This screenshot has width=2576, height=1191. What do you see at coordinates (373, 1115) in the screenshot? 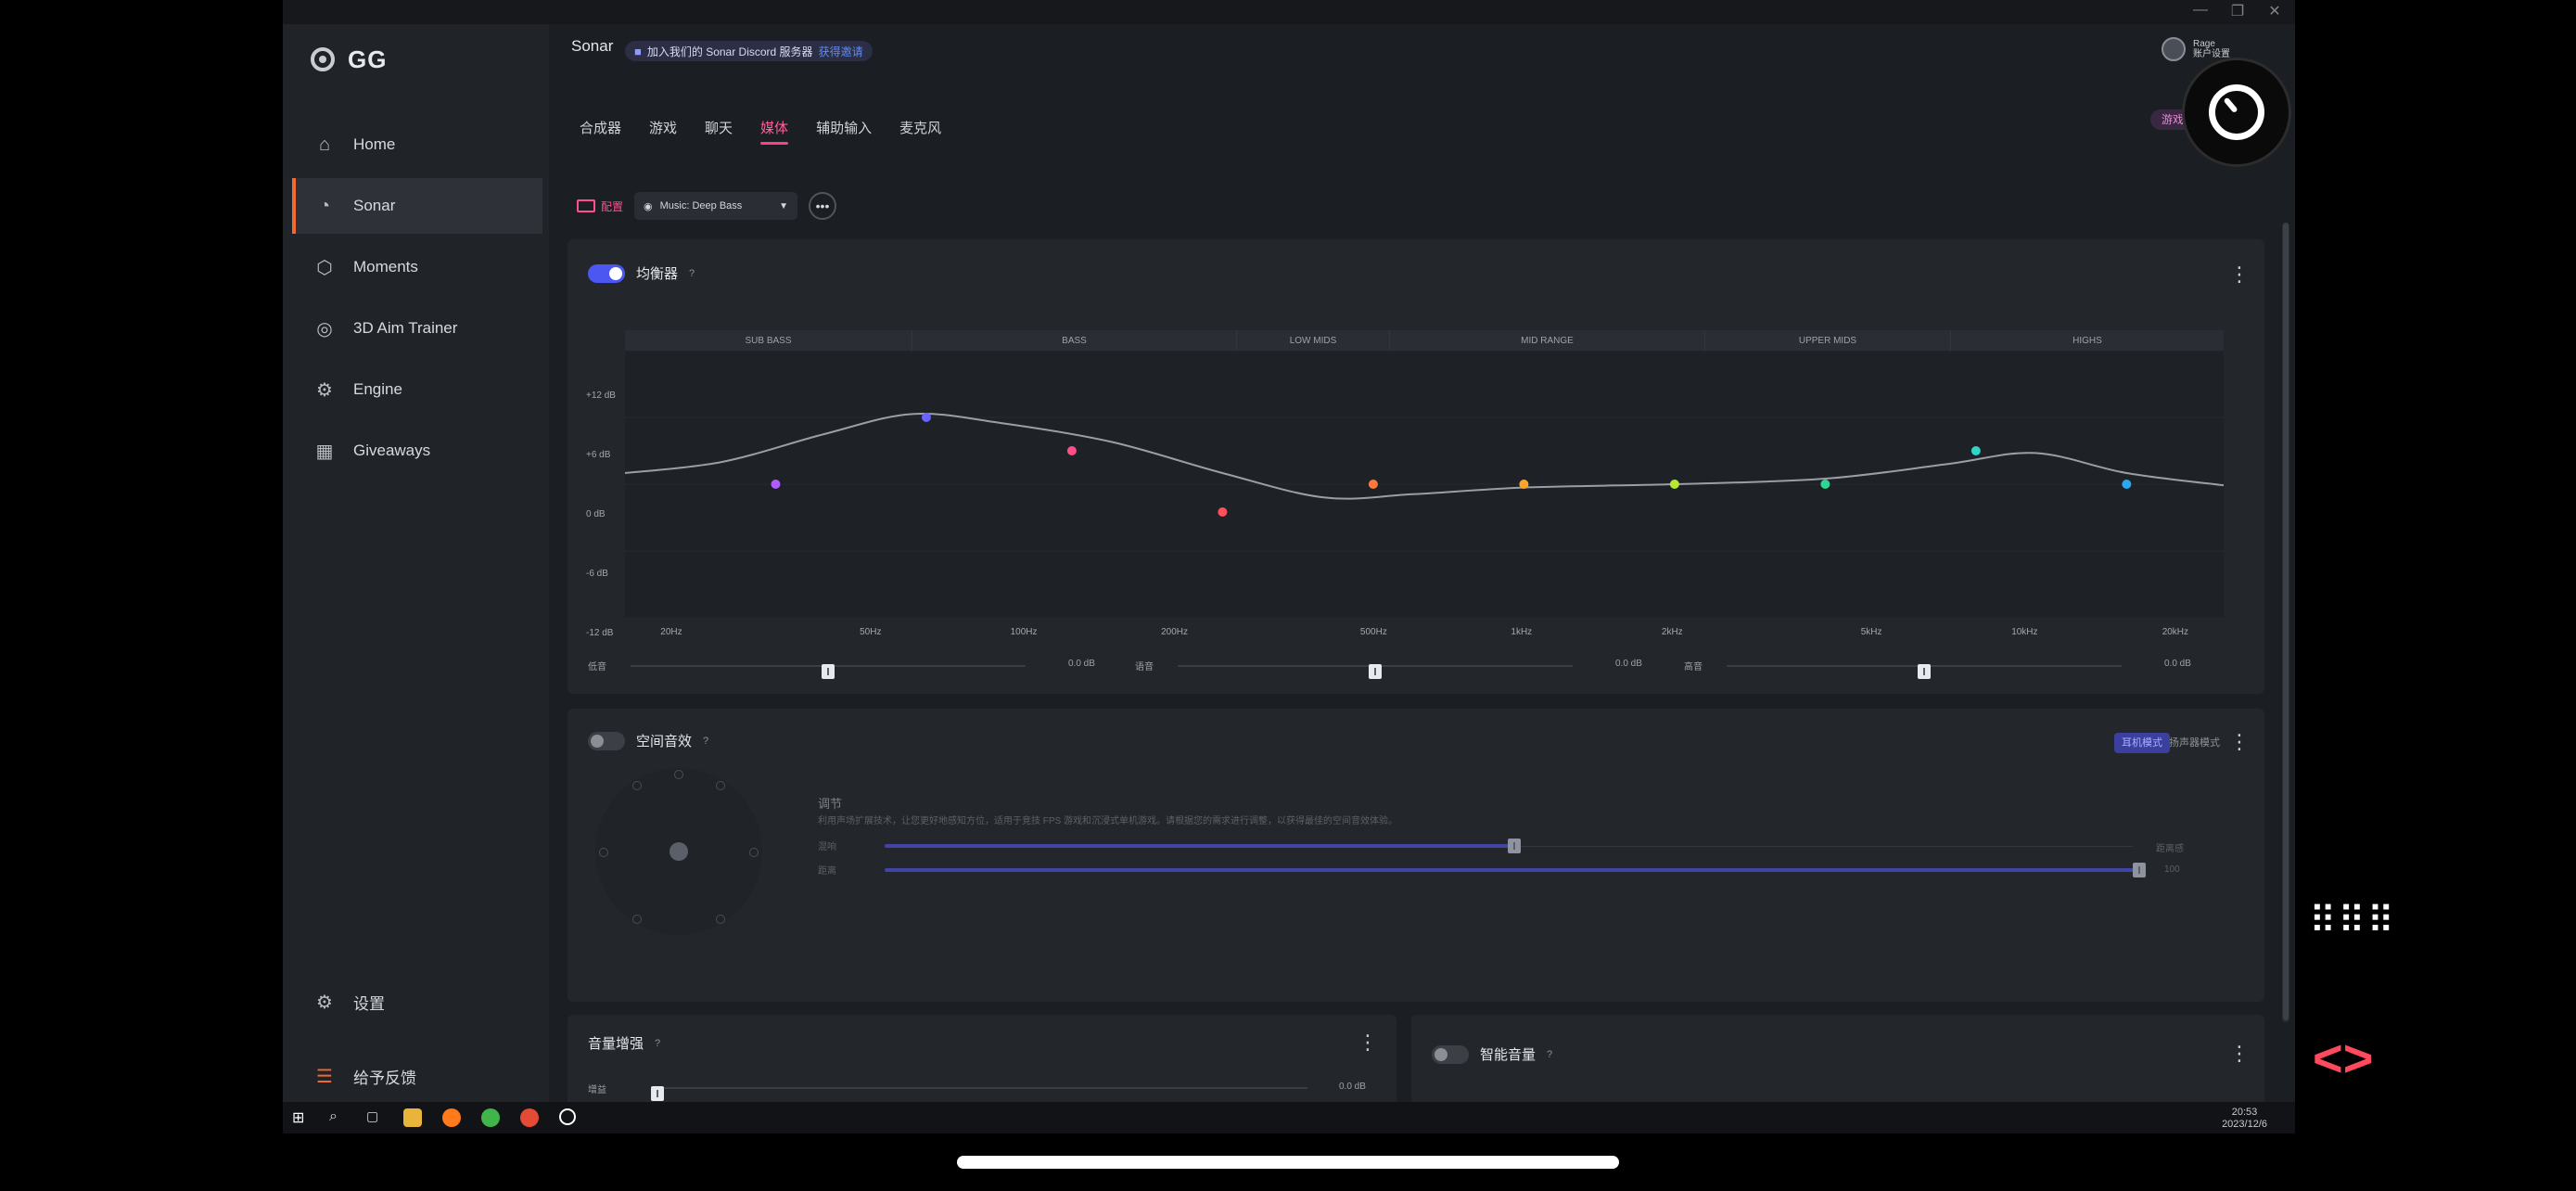
I see `task-view-icon: ▢` at bounding box center [373, 1115].